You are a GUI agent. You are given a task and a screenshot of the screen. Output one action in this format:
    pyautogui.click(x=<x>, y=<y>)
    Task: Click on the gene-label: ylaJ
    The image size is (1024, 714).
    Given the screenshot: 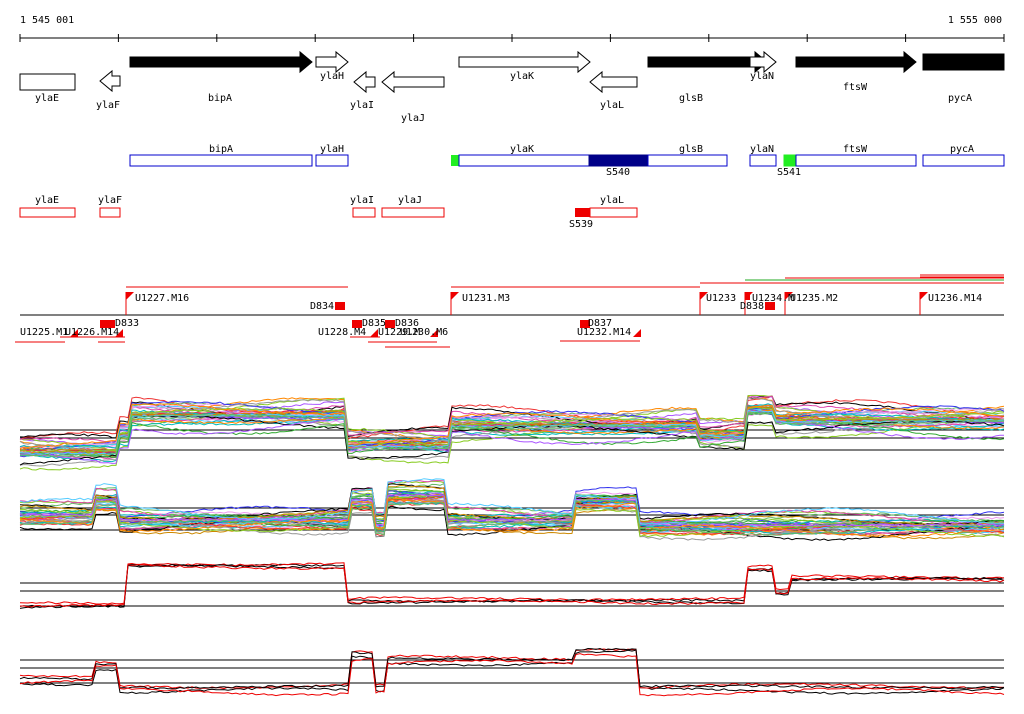 What is the action you would take?
    pyautogui.click(x=413, y=118)
    